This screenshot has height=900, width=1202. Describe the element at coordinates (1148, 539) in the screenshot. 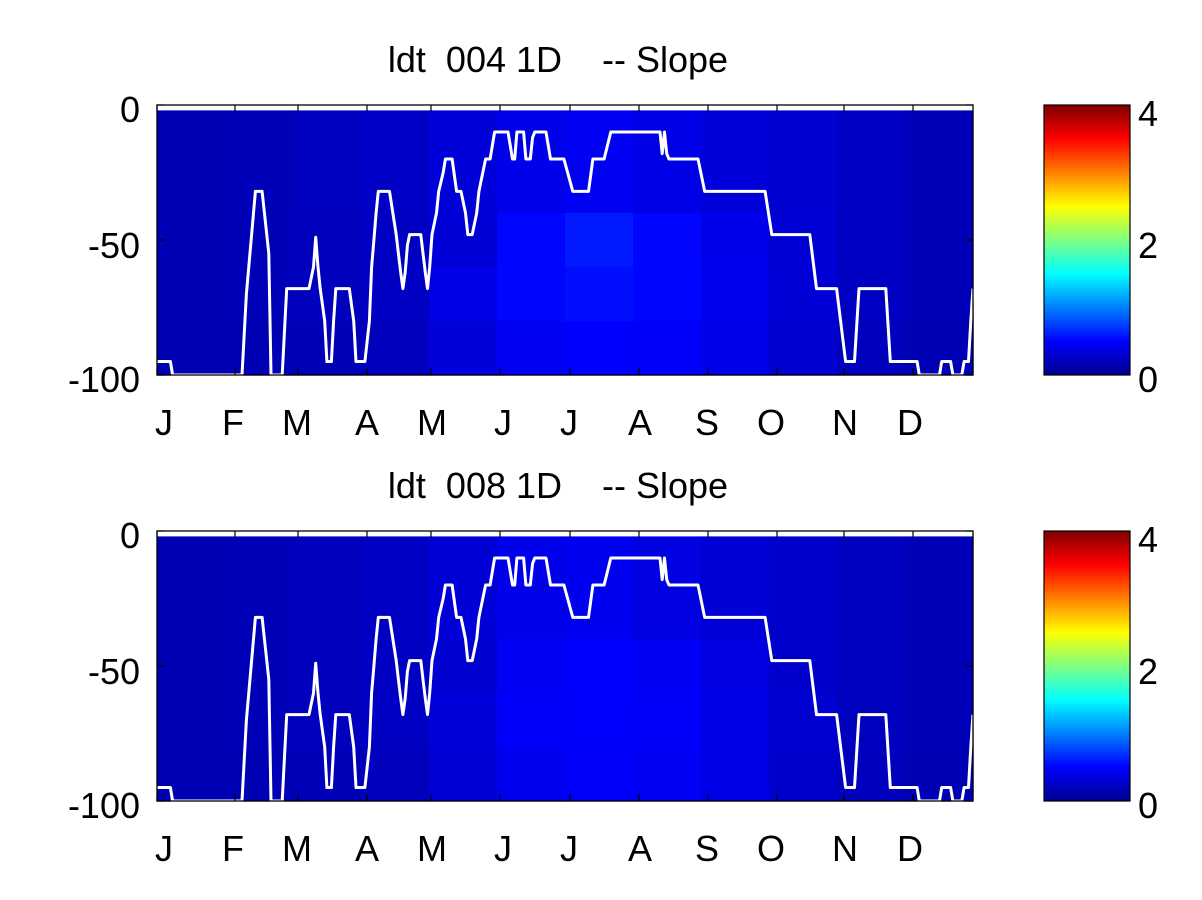

I see `panel-2-colorbar-tick-4: 4` at that location.